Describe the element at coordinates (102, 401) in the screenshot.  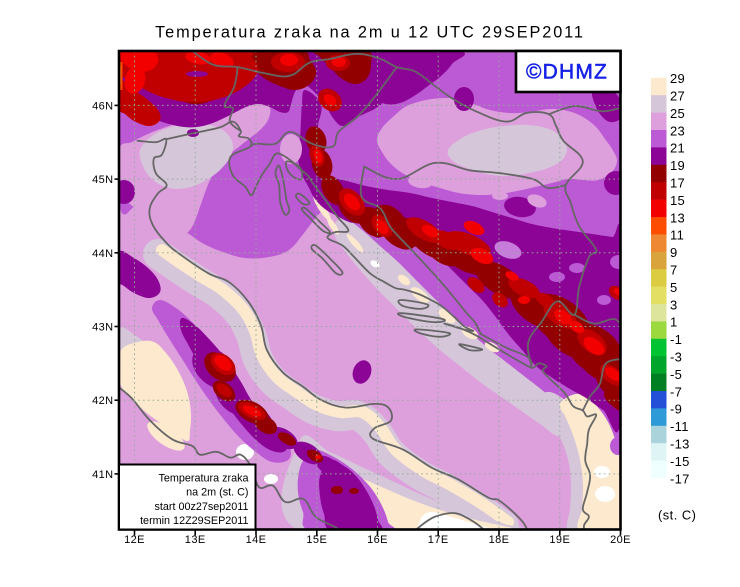
I see `svg-text: 42N` at that location.